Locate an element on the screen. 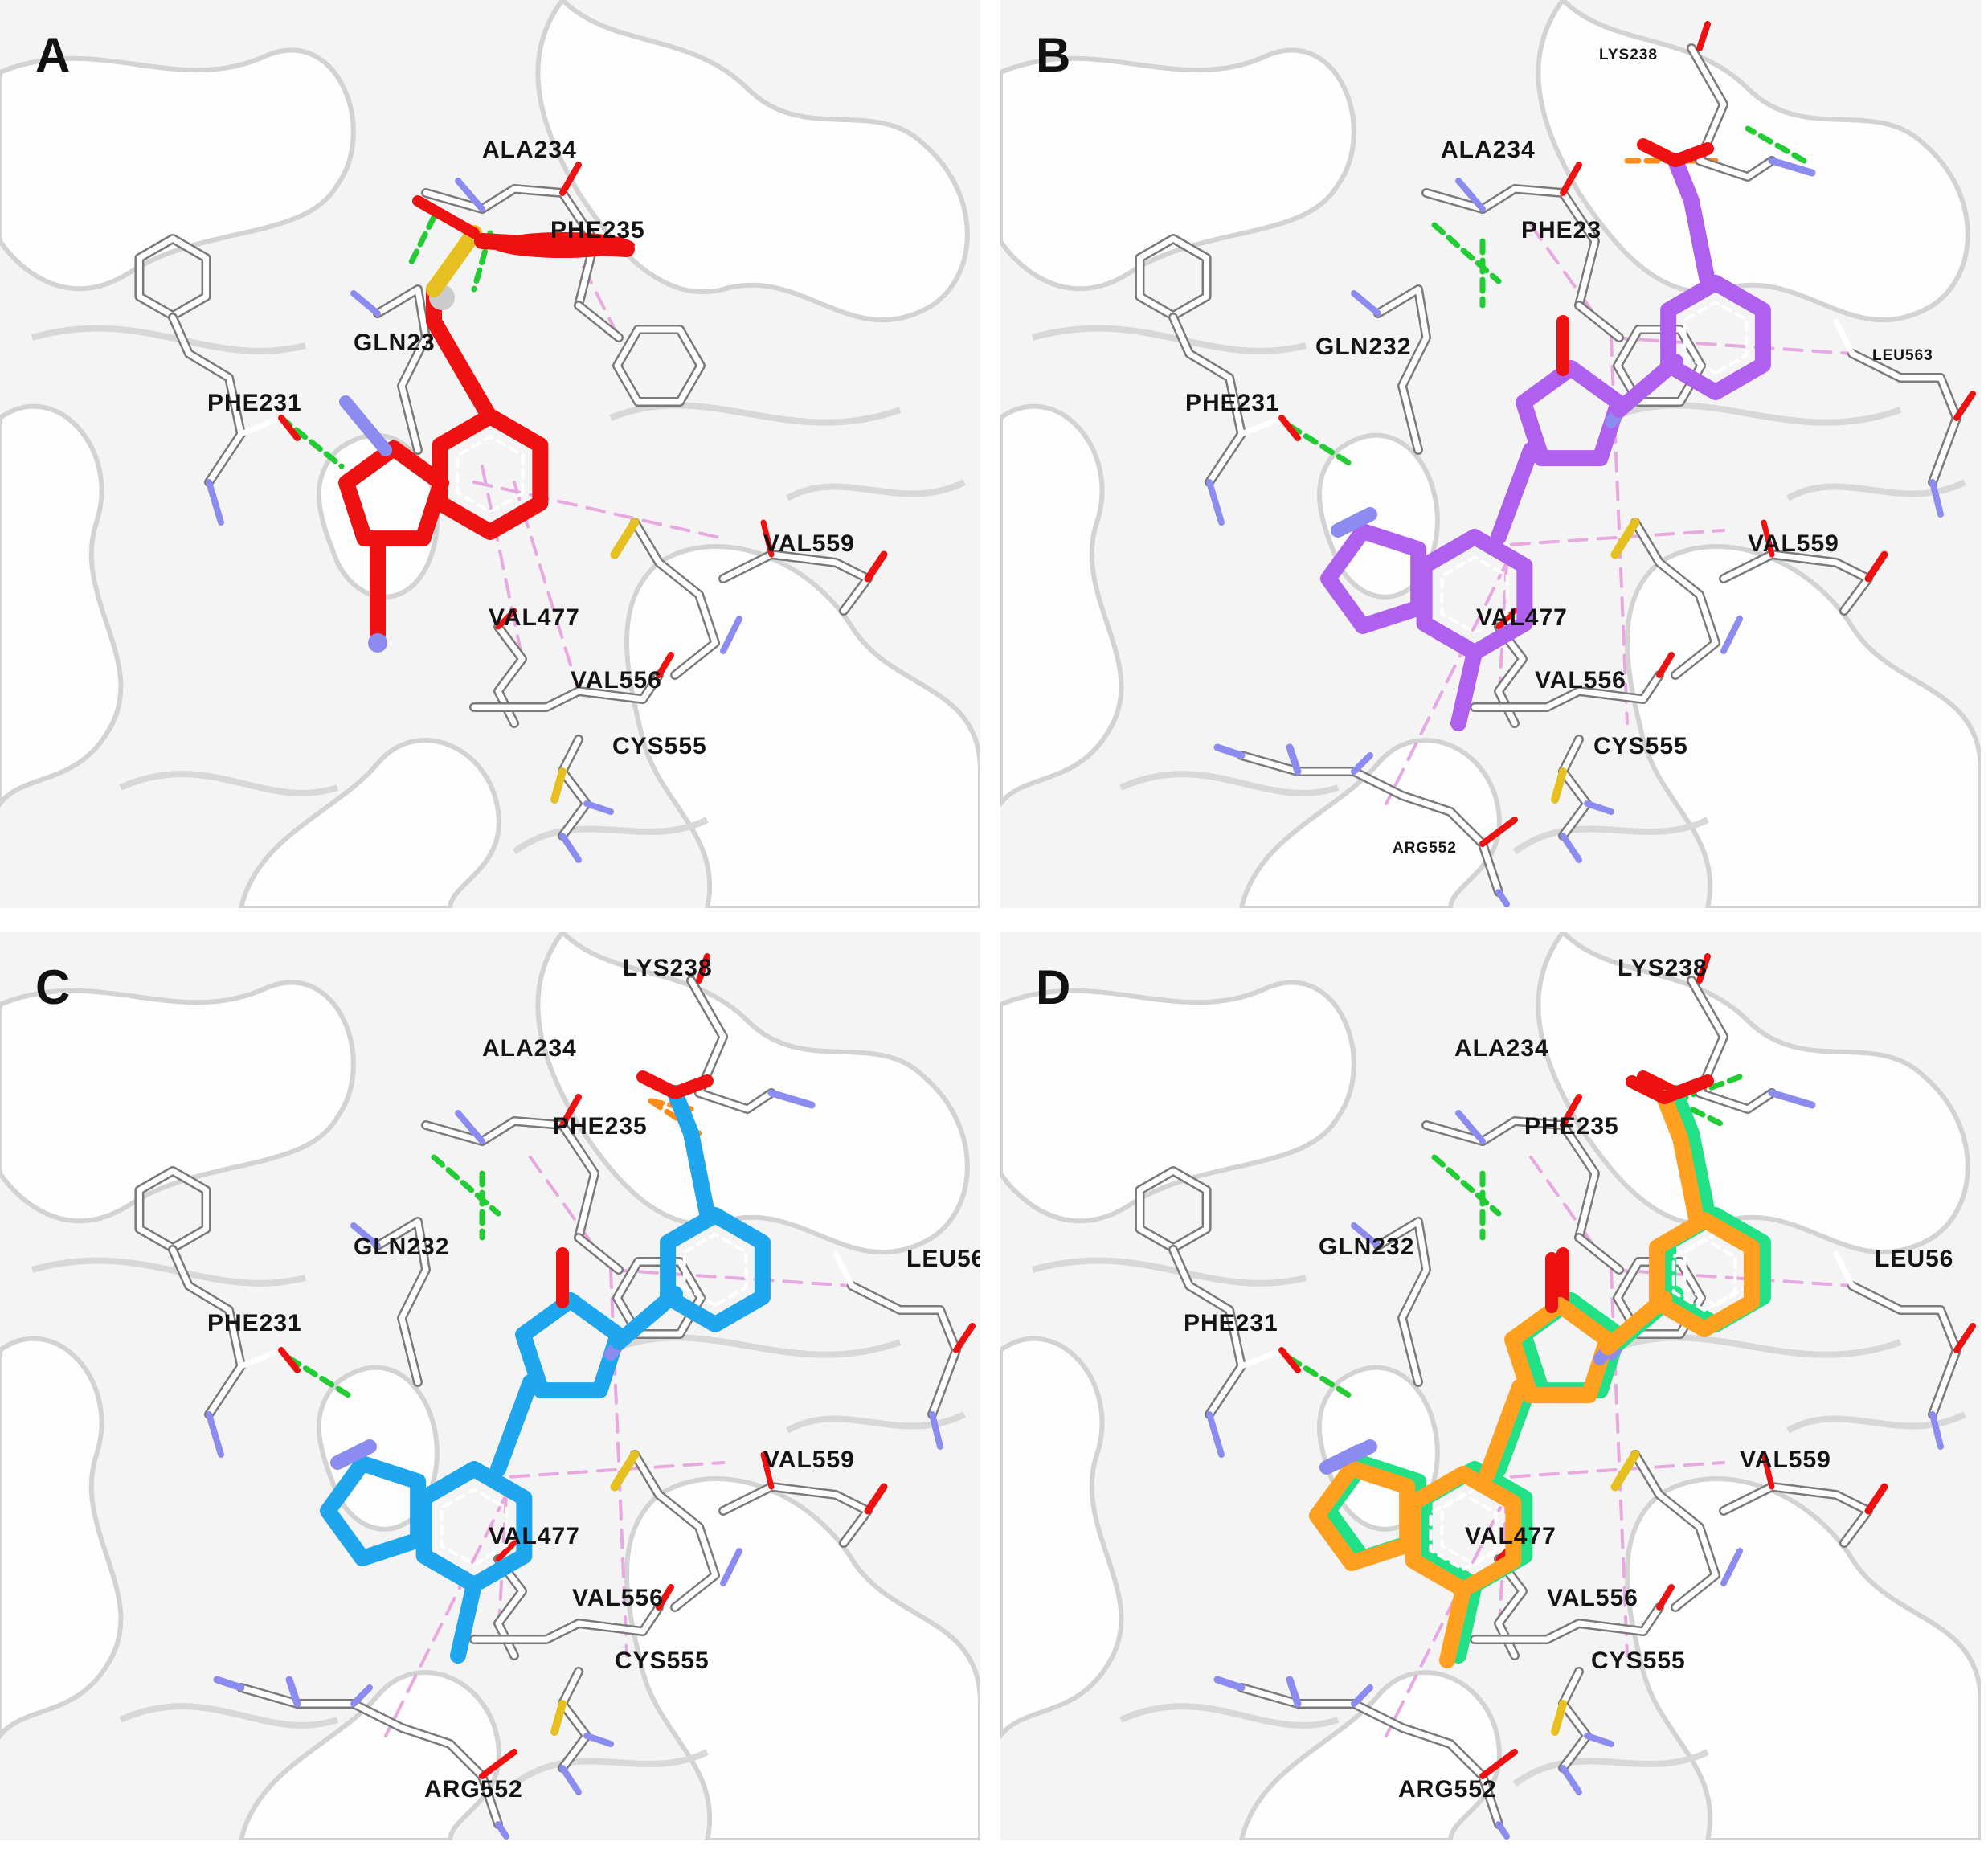 This screenshot has height=1850, width=1988. phe231-n-tip is located at coordinates (1215, 502).